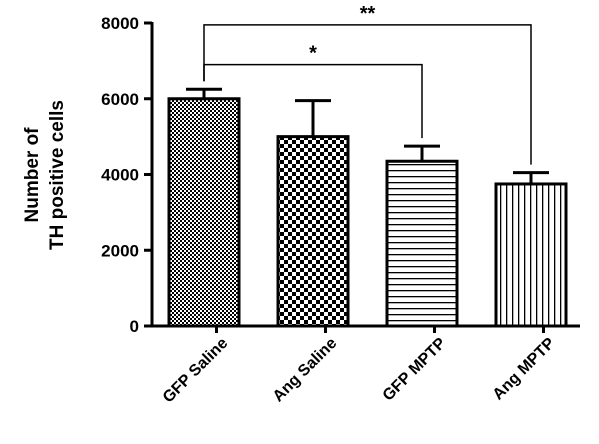 Image resolution: width=599 pixels, height=444 pixels. What do you see at coordinates (313, 54) in the screenshot?
I see `significance-label-0: *` at bounding box center [313, 54].